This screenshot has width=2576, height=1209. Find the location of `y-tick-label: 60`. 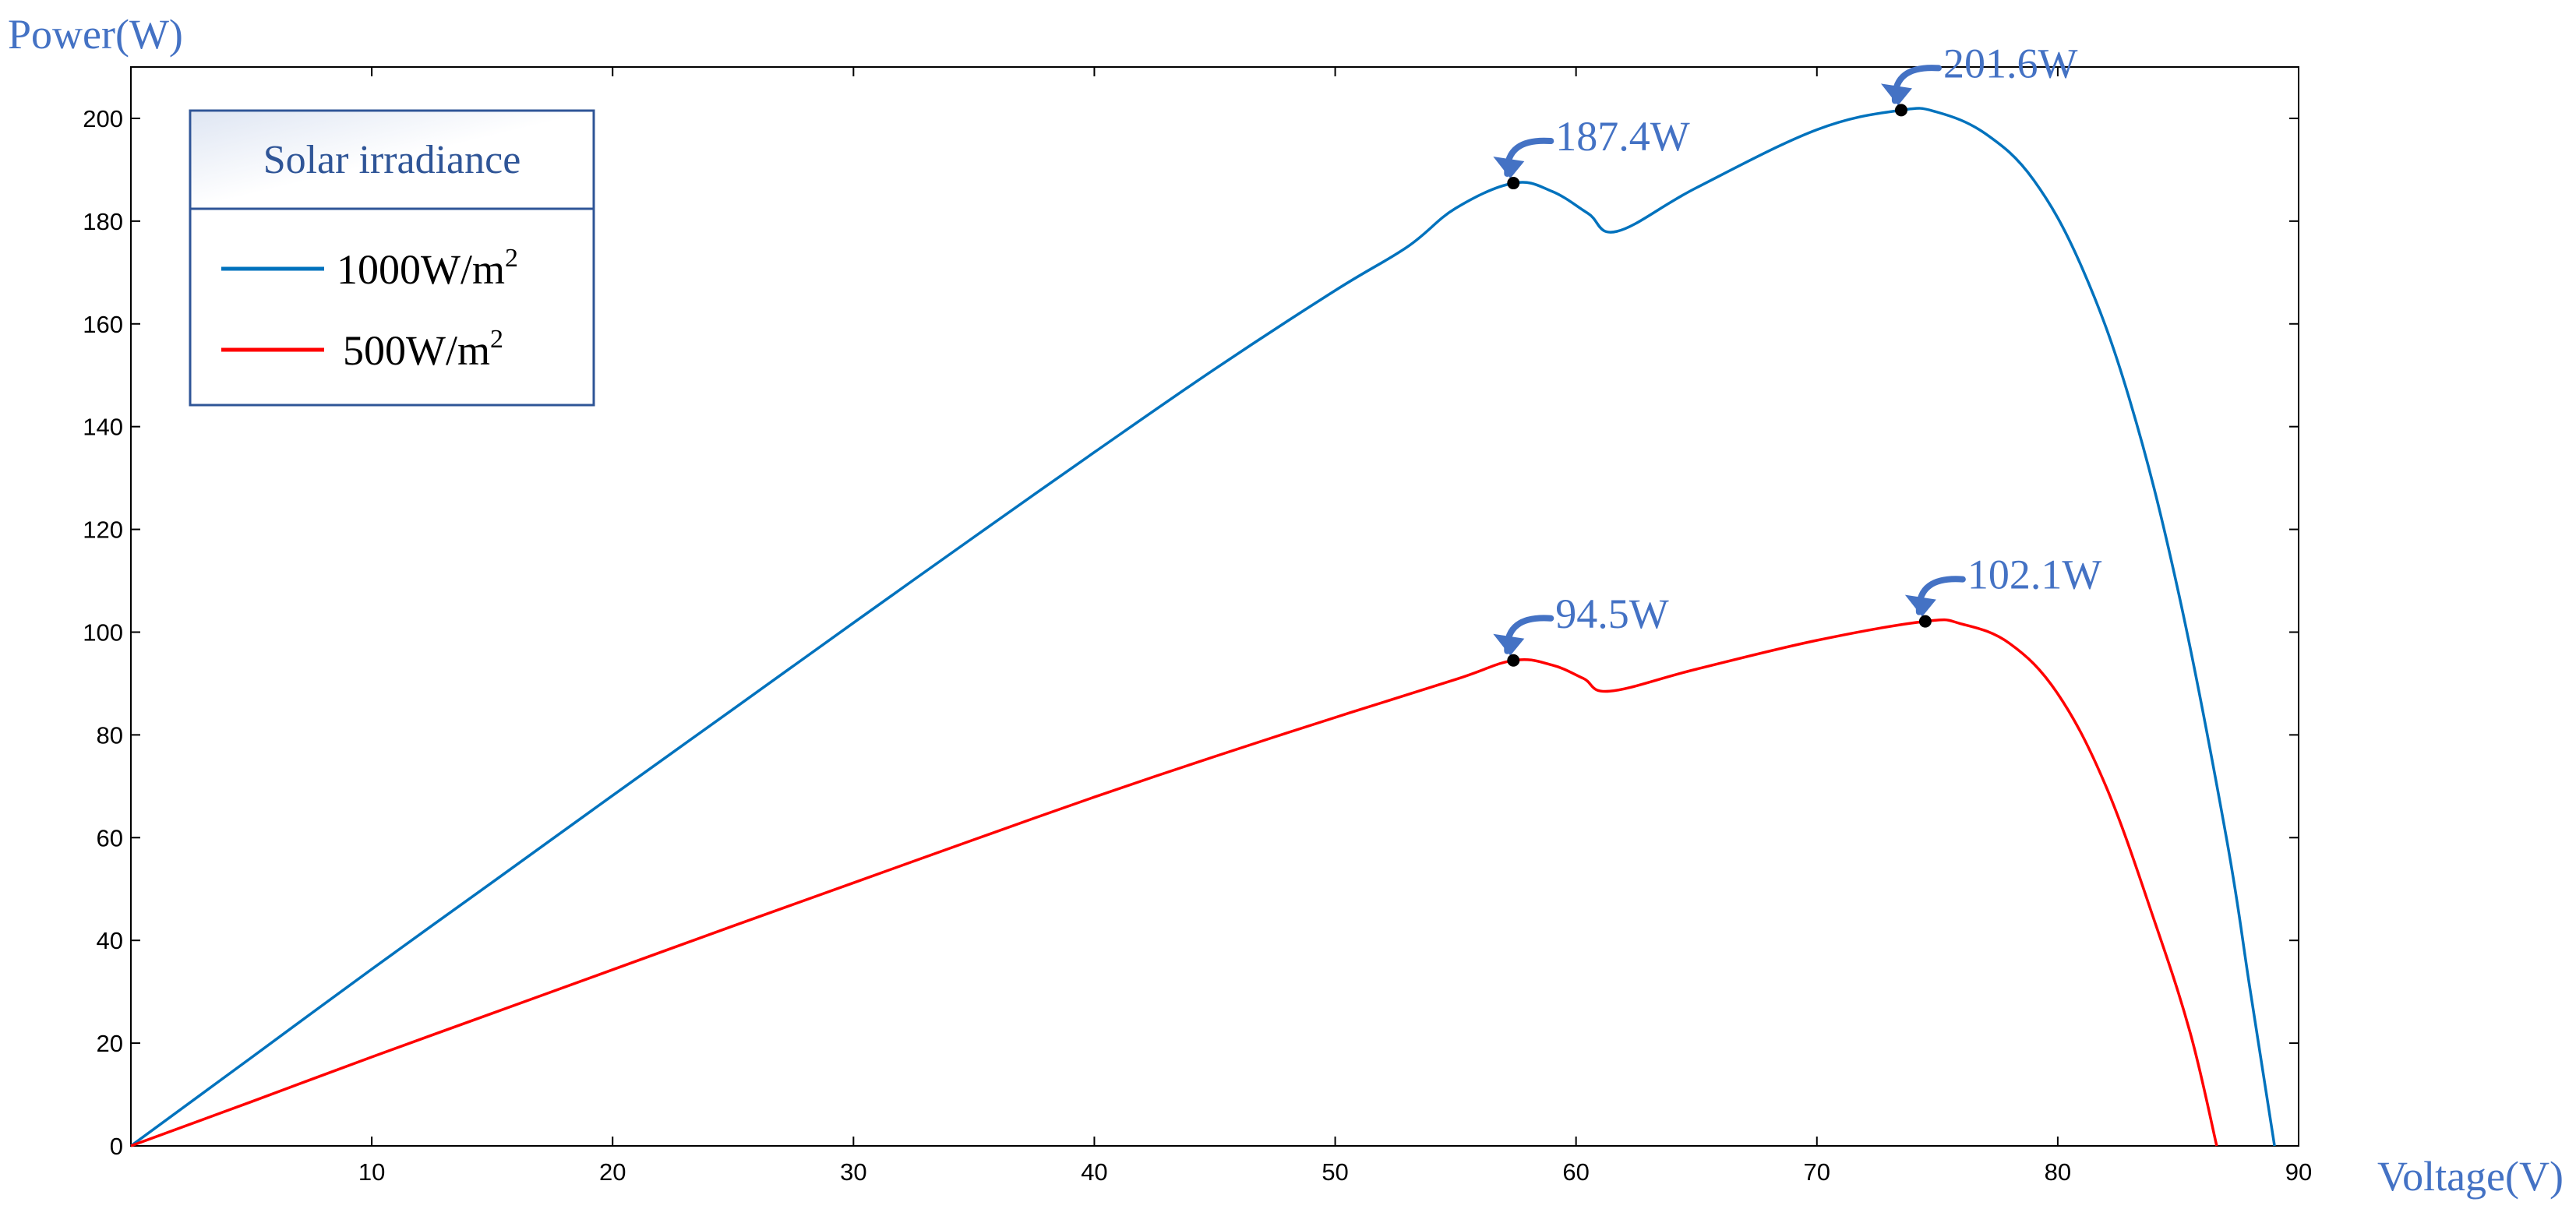

y-tick-label: 60 is located at coordinates (110, 837).